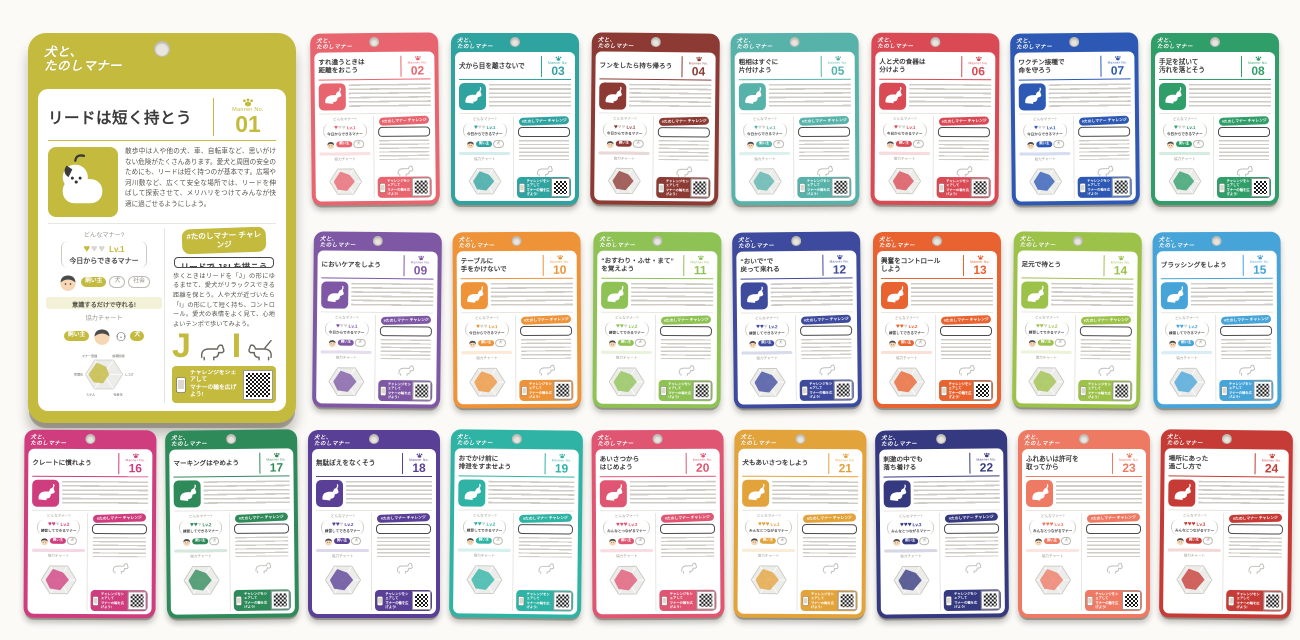 The width and height of the screenshot is (1300, 640). I want to click on title-row: おでかけ前に 排泄をすませよう Manner No. 19, so click(516, 465).